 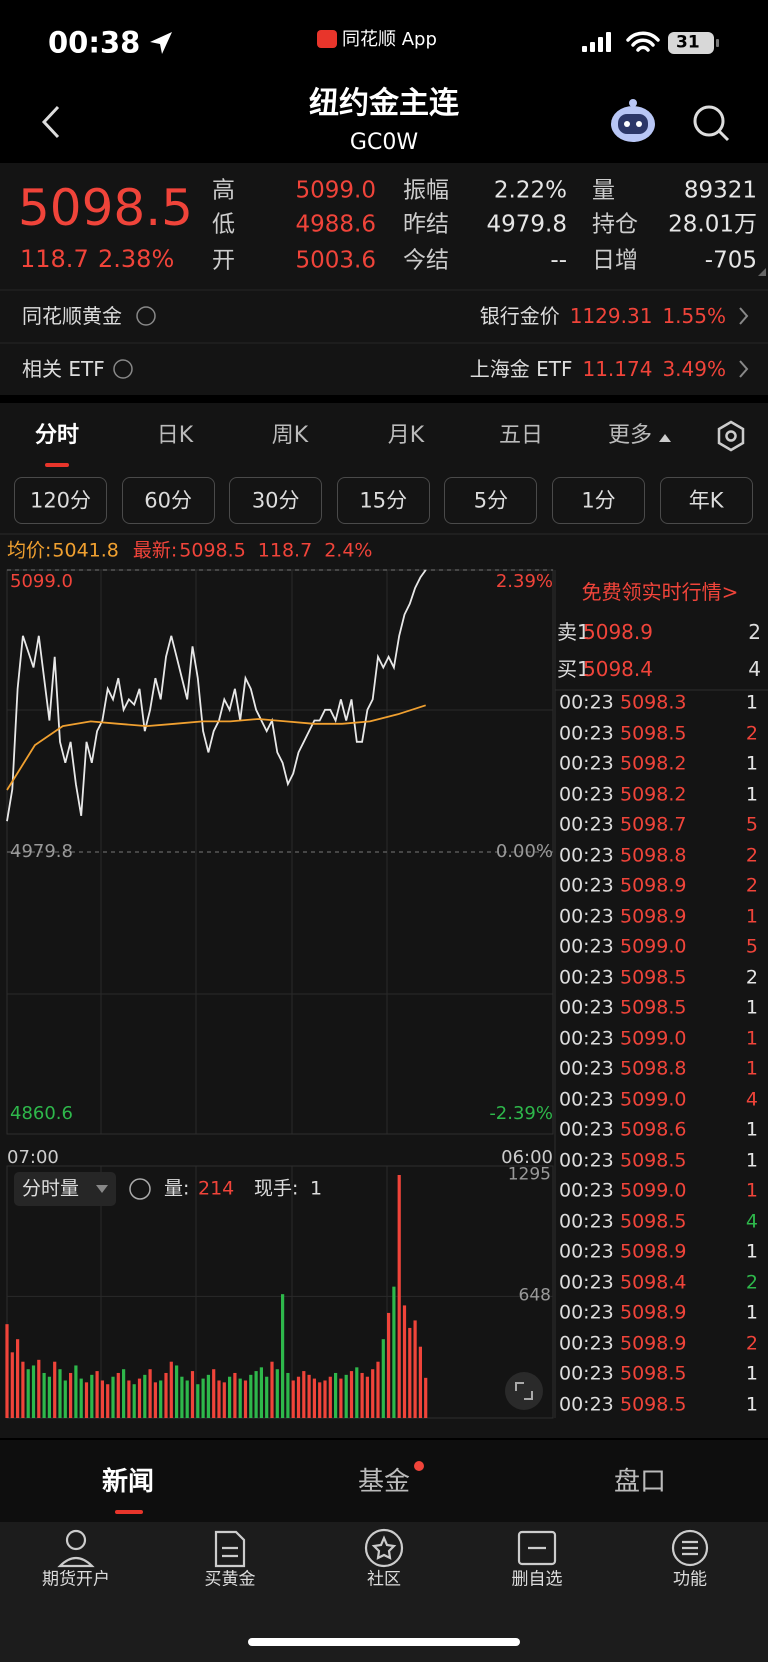 What do you see at coordinates (527, 1157) in the screenshot?
I see `x-tick-label: 06:00` at bounding box center [527, 1157].